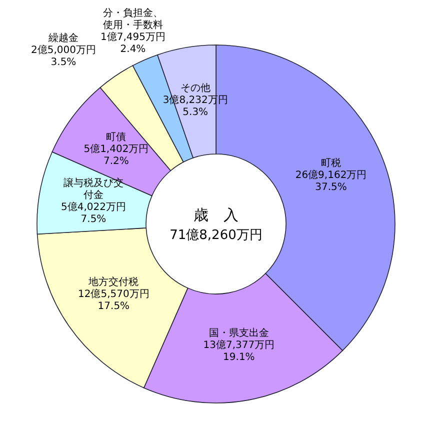  Describe the element at coordinates (216, 235) in the screenshot. I see `subtitle: 71億8,260万円` at that location.